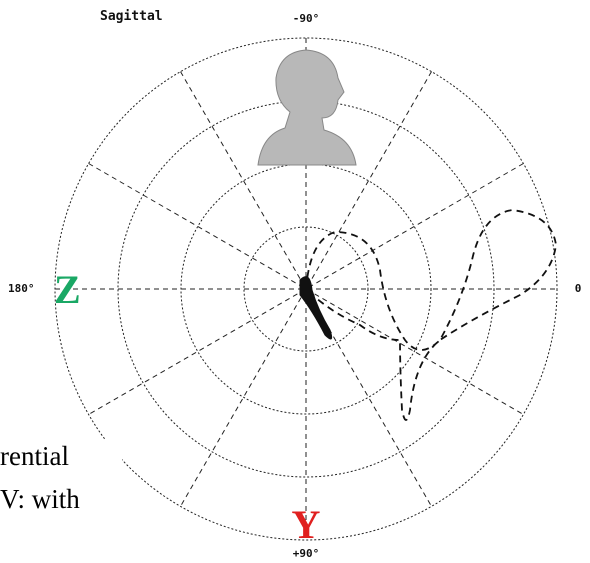 This screenshot has width=590, height=563. What do you see at coordinates (306, 18) in the screenshot?
I see `top-label: -90°` at bounding box center [306, 18].